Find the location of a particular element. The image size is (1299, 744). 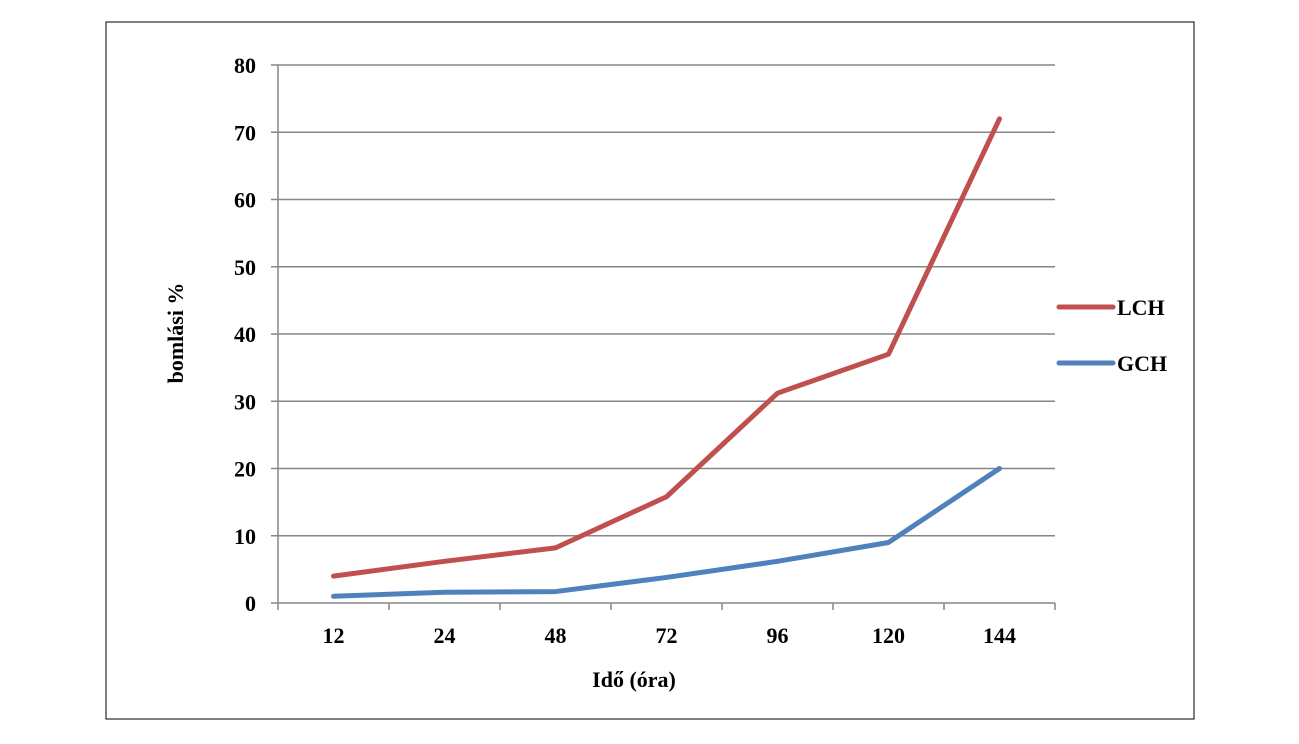

series-line-gch is located at coordinates (666, 532).